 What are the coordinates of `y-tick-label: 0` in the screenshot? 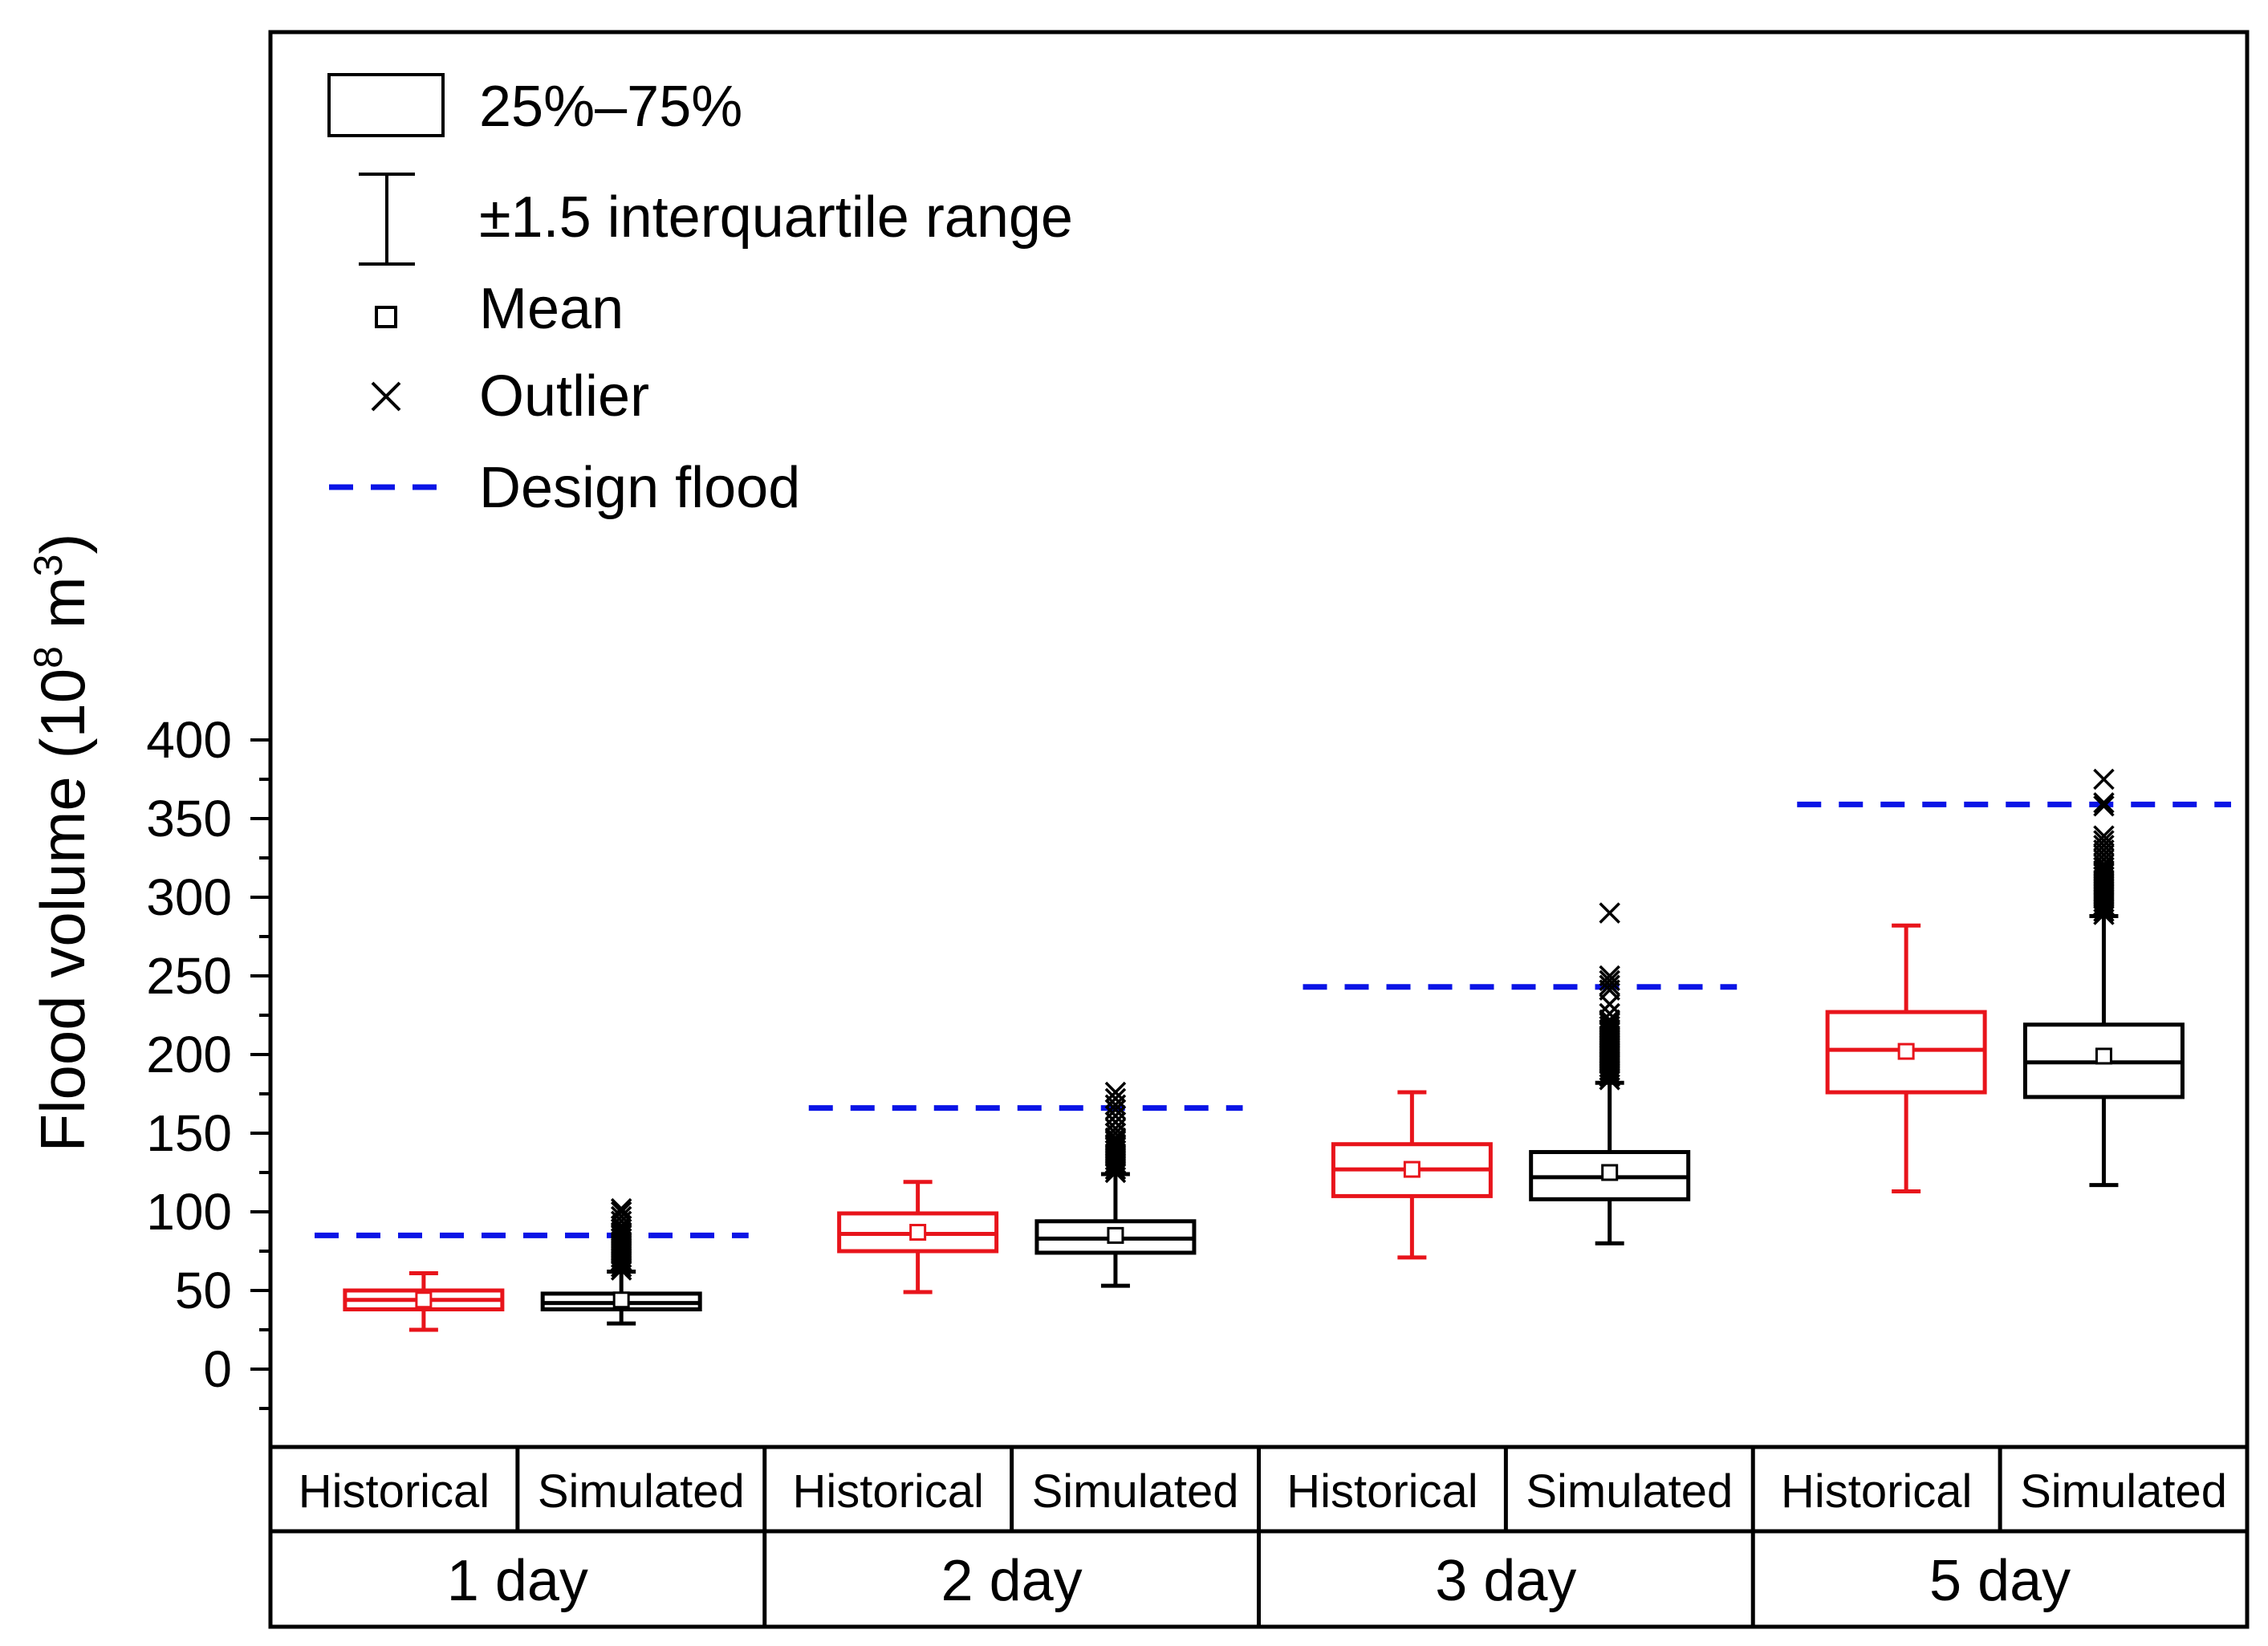 It's located at (217, 1369).